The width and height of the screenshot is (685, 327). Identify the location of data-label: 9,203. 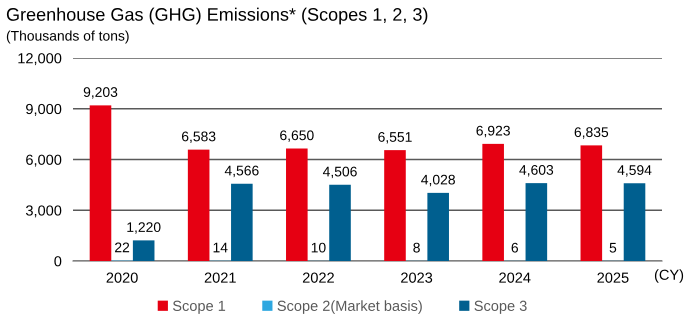
(101, 93).